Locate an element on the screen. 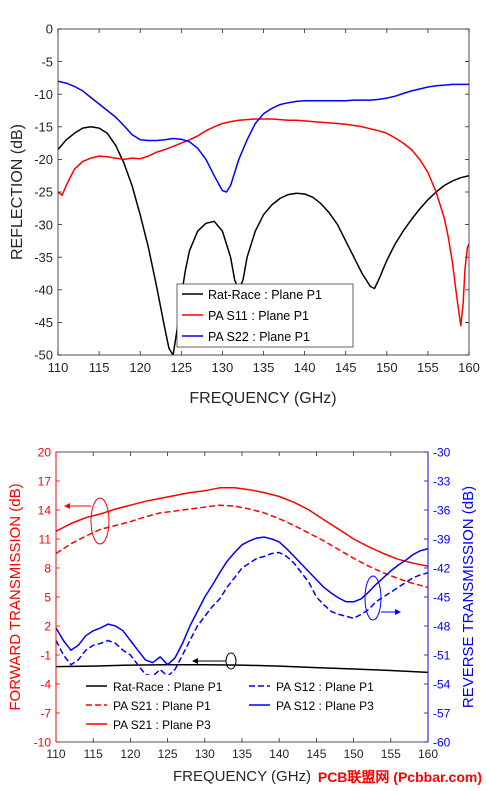 The height and width of the screenshot is (791, 487). reflection-x-tick-label: 140 is located at coordinates (305, 367).